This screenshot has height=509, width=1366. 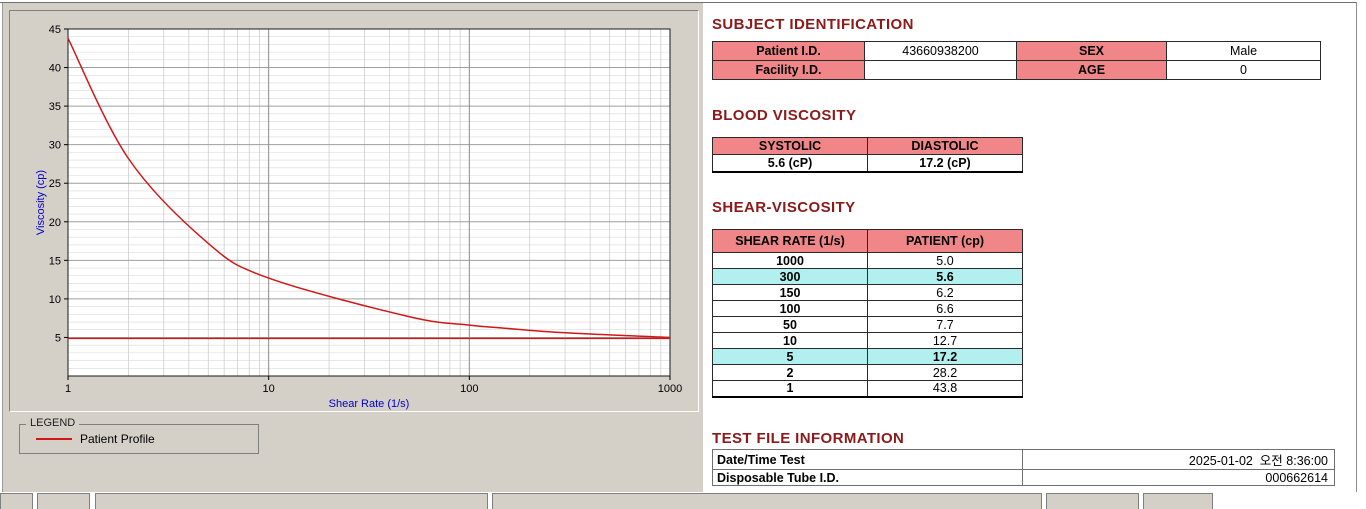 I want to click on table-row: Date/Time Test 2025-01-02 오전 8:36:00, so click(x=1023, y=459).